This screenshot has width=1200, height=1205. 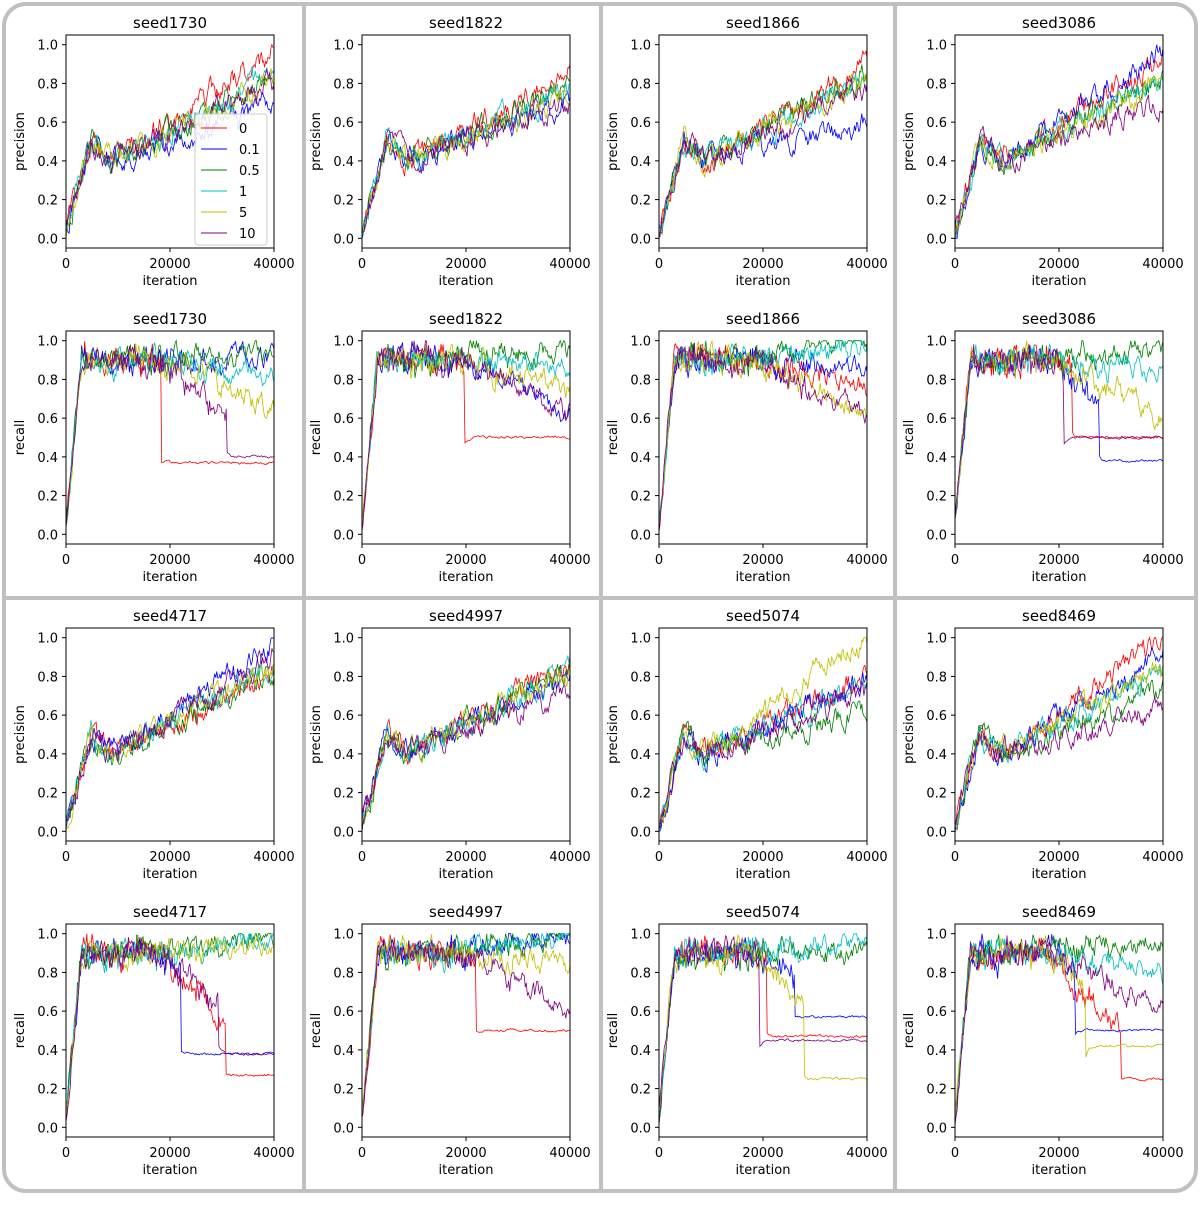 What do you see at coordinates (763, 616) in the screenshot?
I see `subplot-title: seed5074` at bounding box center [763, 616].